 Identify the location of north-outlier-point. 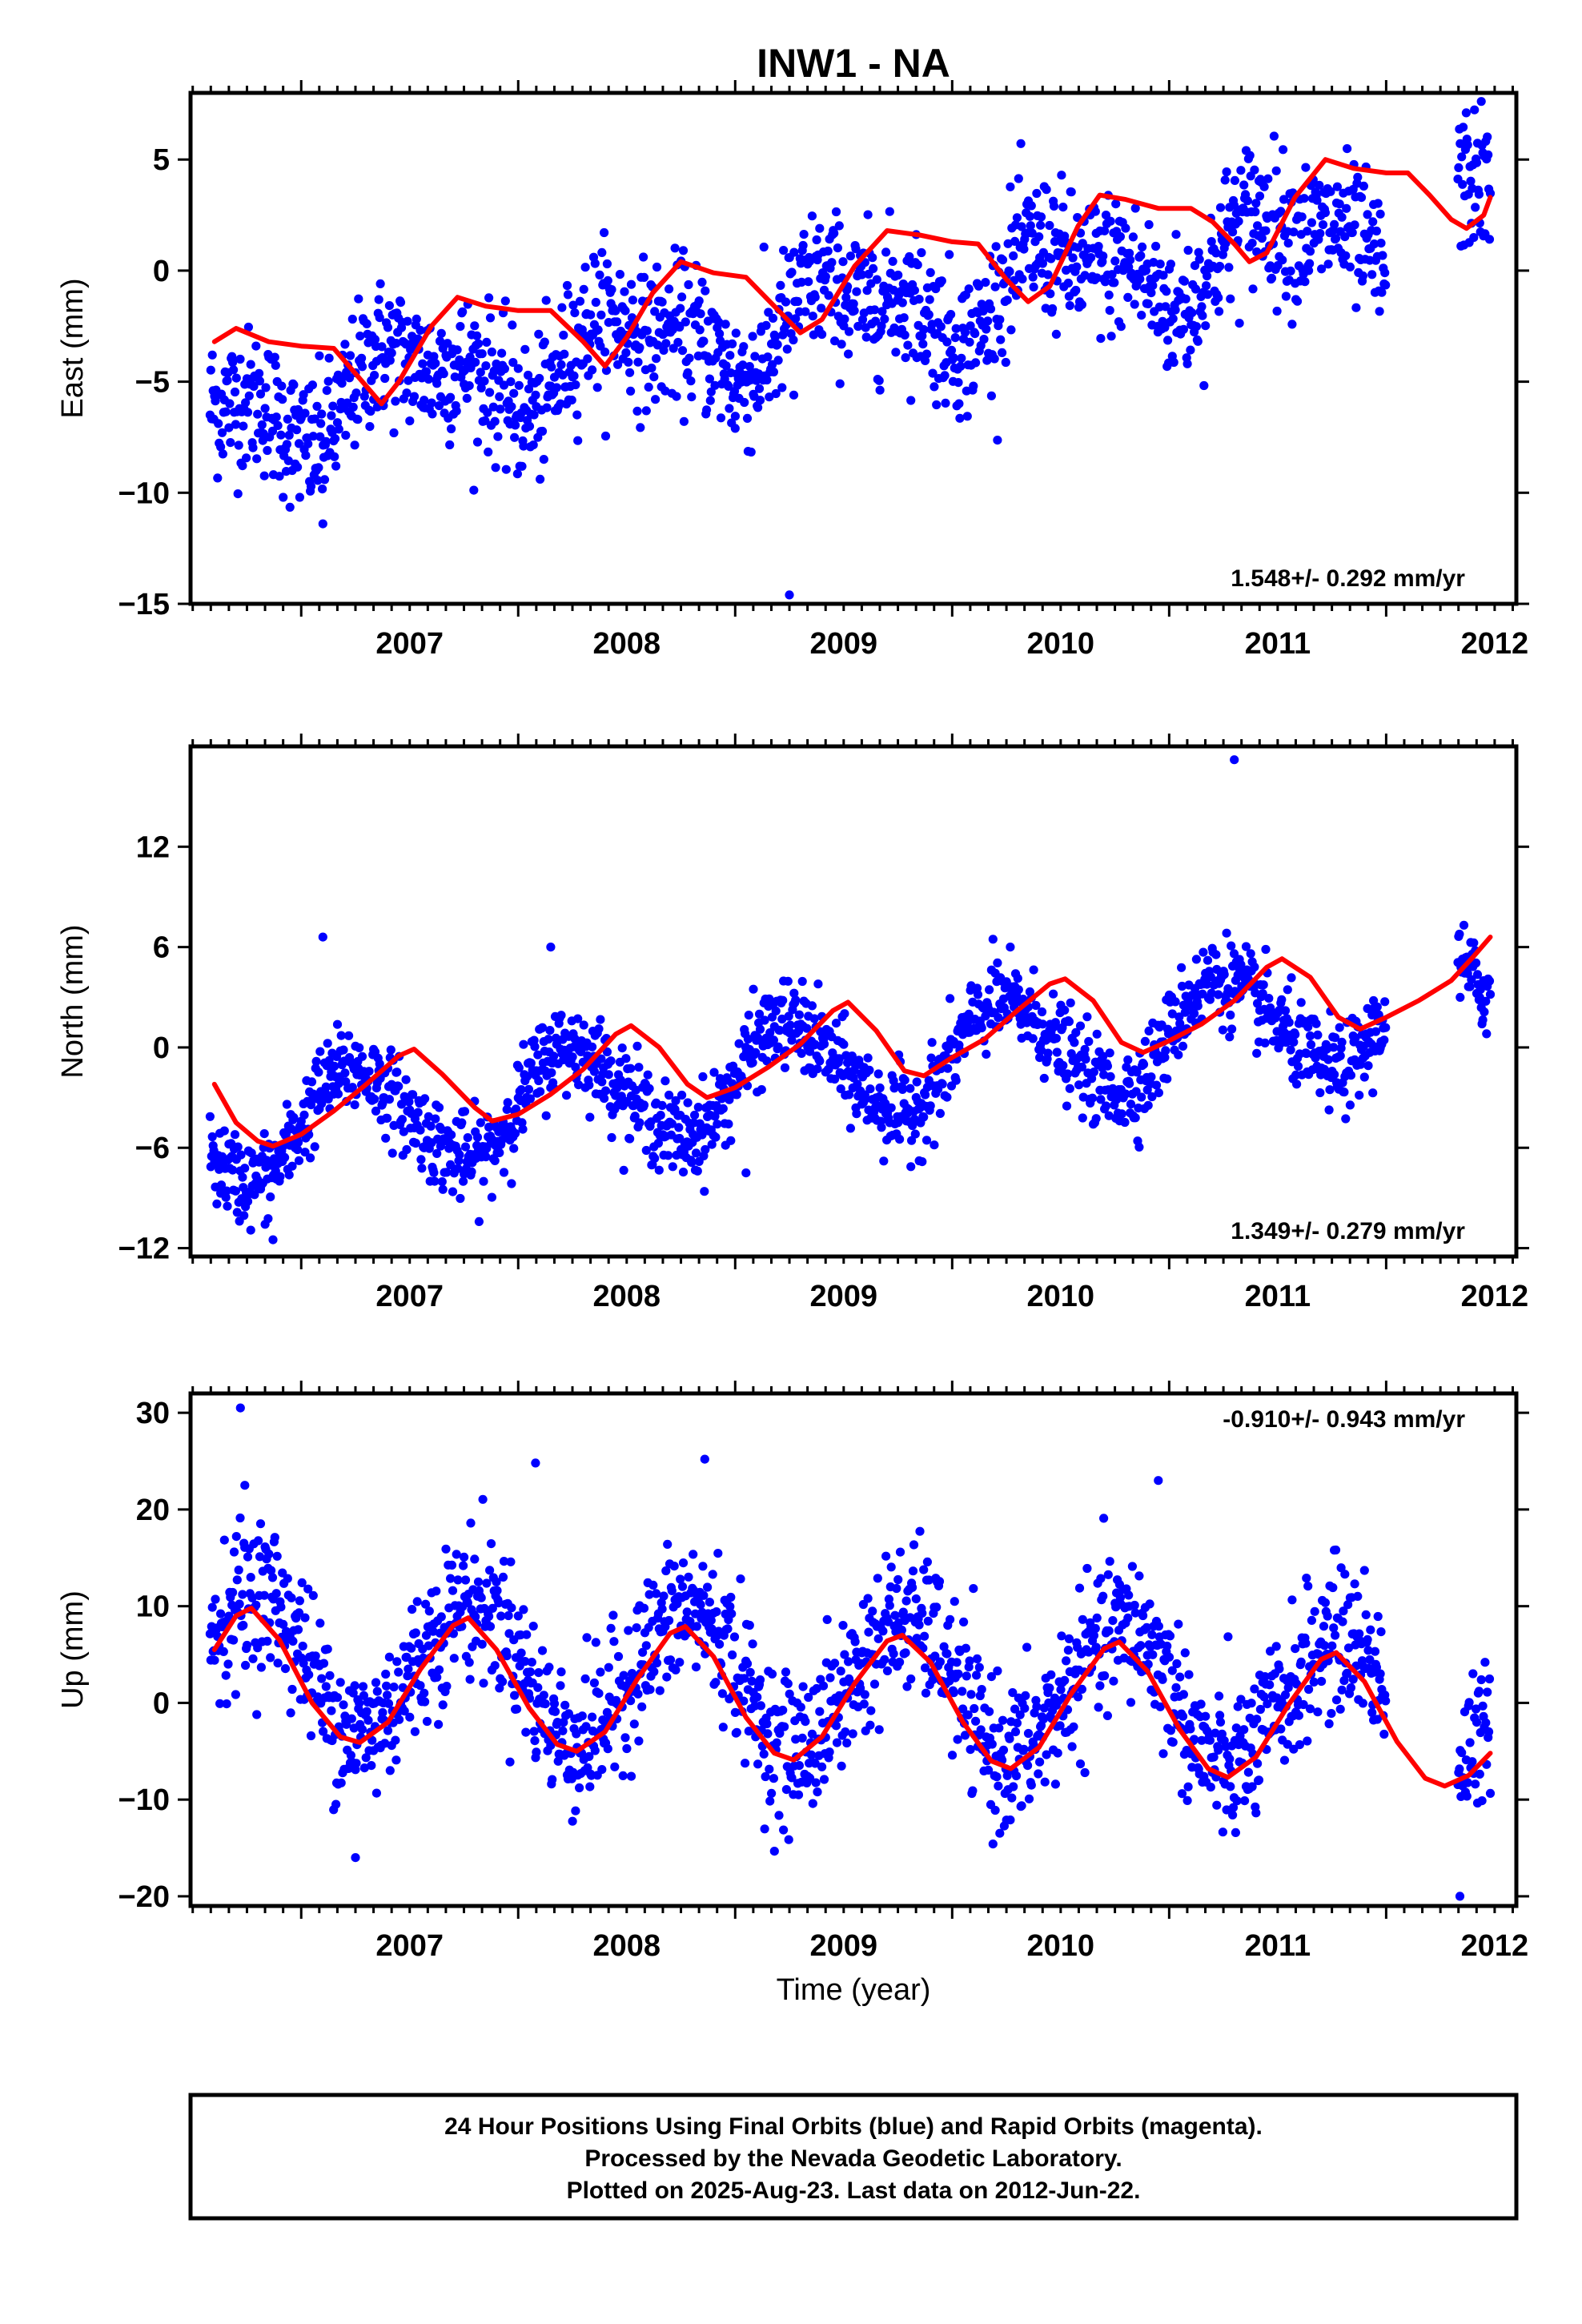
(746, 1173).